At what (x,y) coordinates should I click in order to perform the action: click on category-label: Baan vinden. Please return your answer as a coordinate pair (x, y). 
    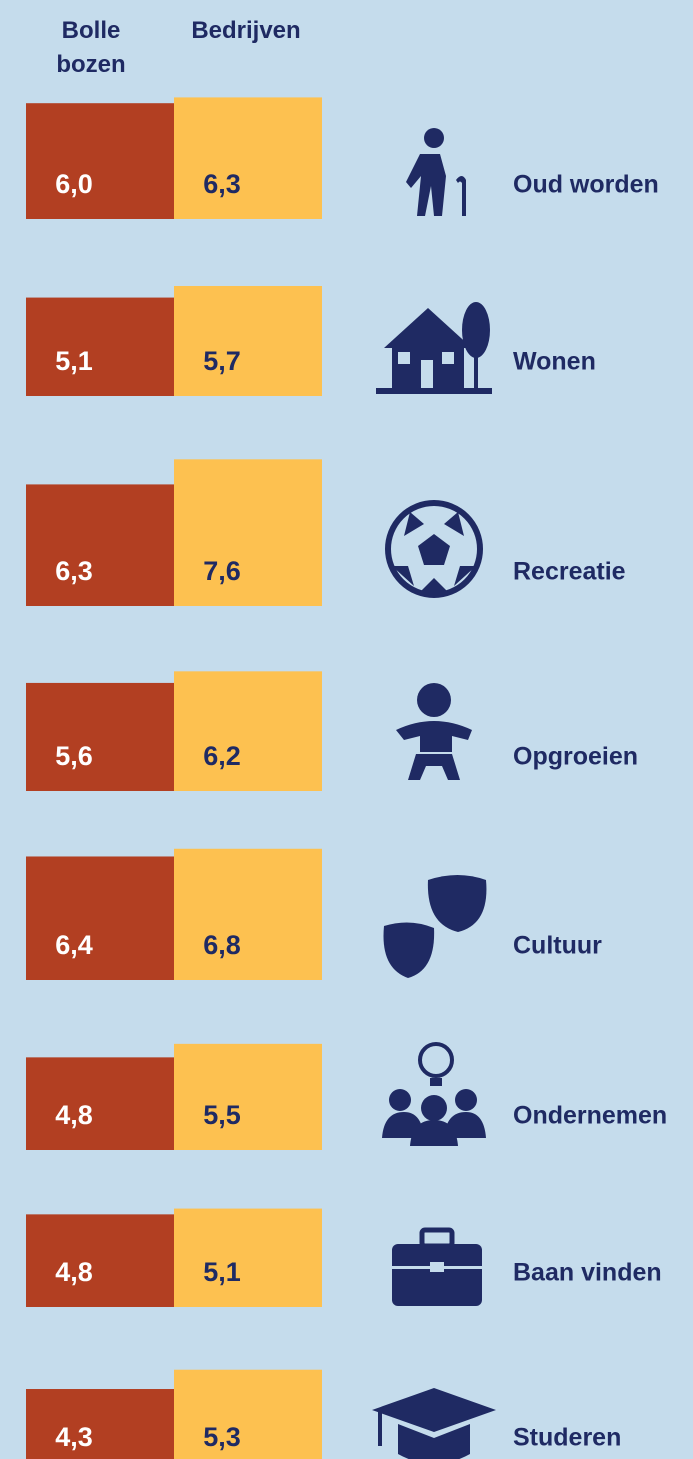
    Looking at the image, I should click on (587, 1273).